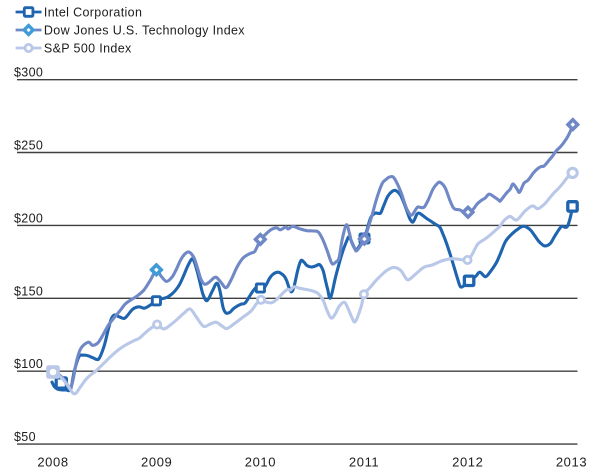  I want to click on svg-text: 2009, so click(156, 462).